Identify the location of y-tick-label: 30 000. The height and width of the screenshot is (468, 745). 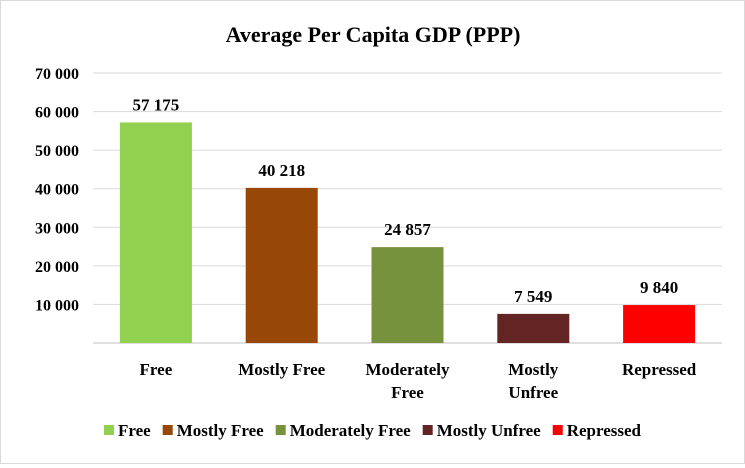
(57, 228).